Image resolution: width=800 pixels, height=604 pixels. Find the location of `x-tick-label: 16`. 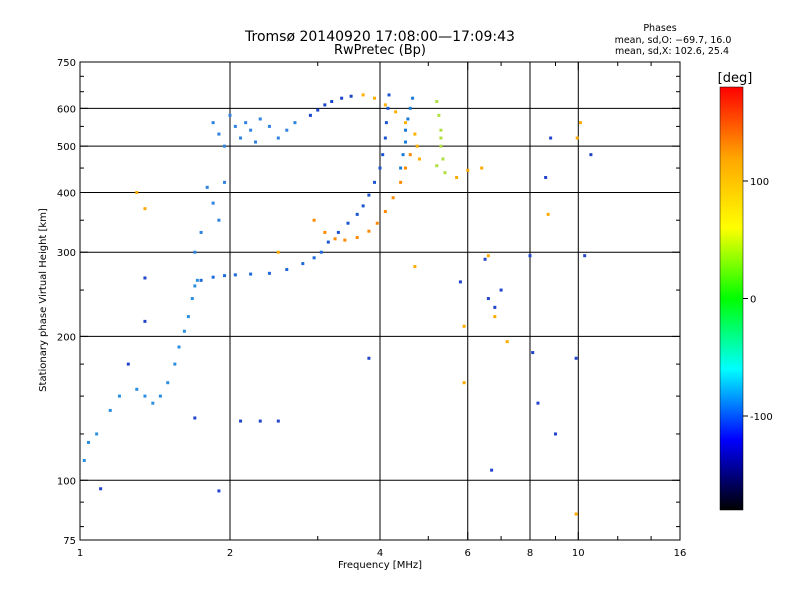

x-tick-label: 16 is located at coordinates (680, 553).